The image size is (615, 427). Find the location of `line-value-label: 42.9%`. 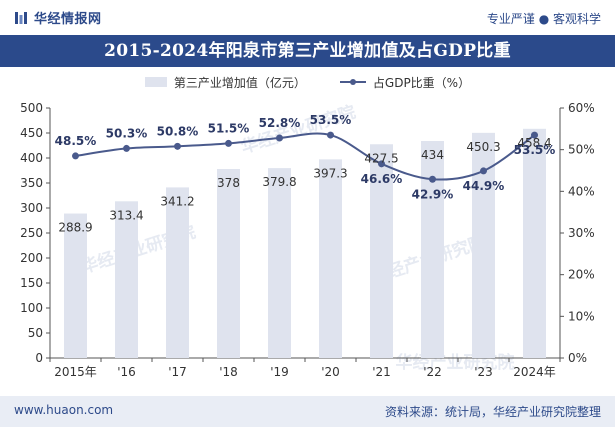

line-value-label: 42.9% is located at coordinates (433, 194).